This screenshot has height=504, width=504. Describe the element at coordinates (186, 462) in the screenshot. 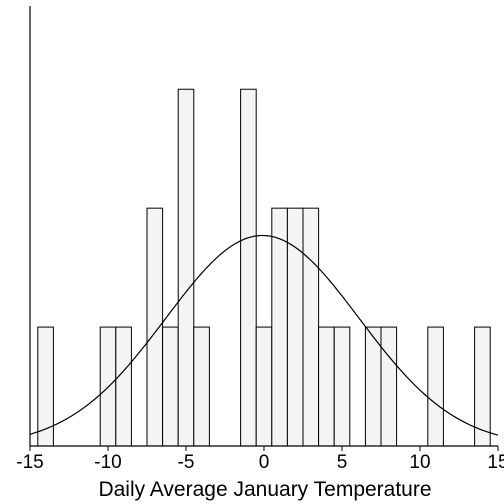

I see `x-tick-label: -5` at that location.